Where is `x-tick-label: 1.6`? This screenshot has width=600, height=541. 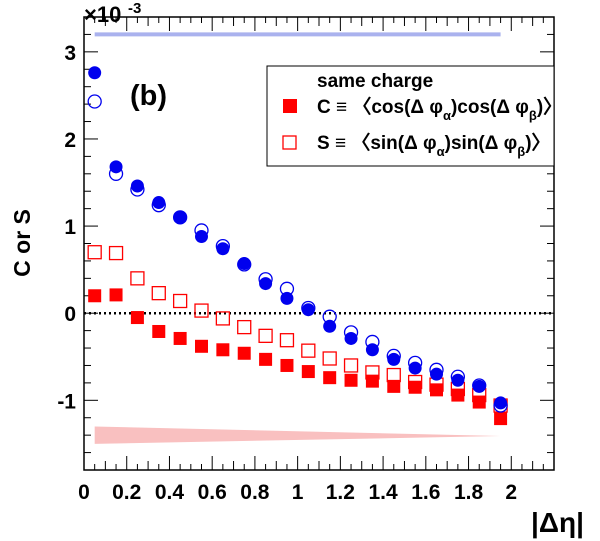
x-tick-label: 1.6 is located at coordinates (425, 492).